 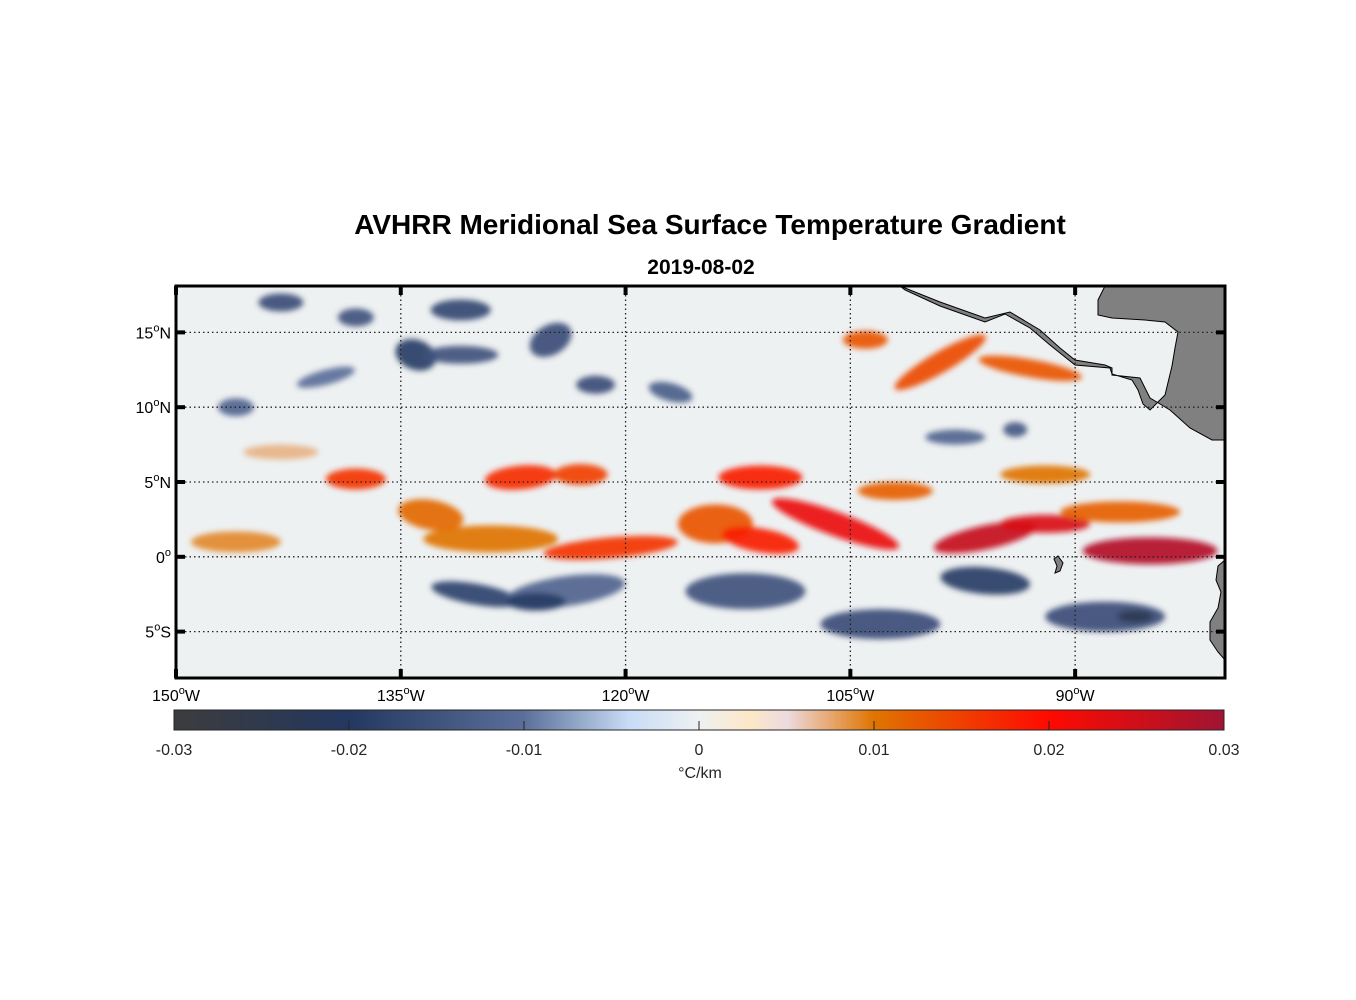 I want to click on x-tick-label: 120oW, so click(x=626, y=695).